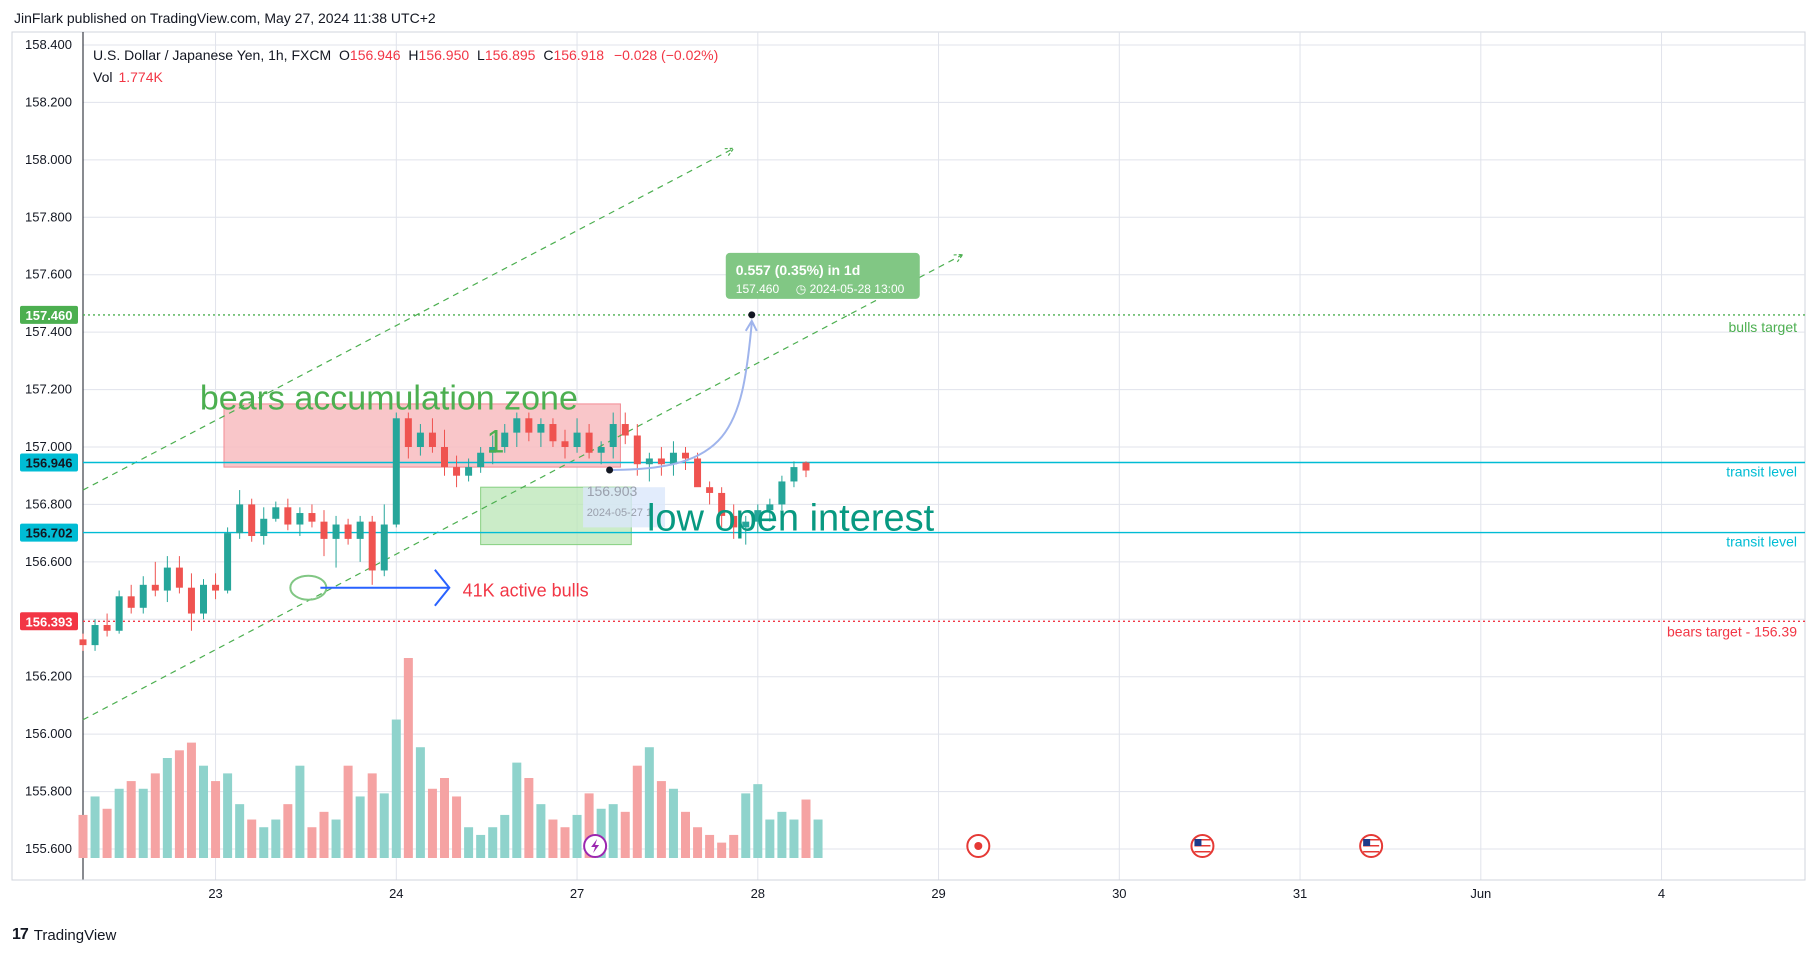 Image resolution: width=1815 pixels, height=956 pixels. What do you see at coordinates (1763, 327) in the screenshot?
I see `price-level-caption: bulls target` at bounding box center [1763, 327].